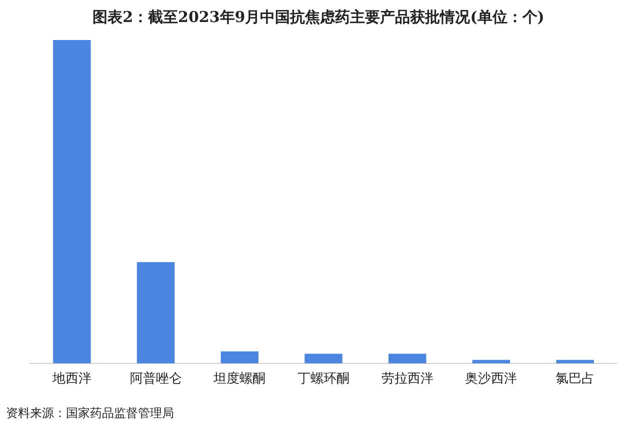 The image size is (637, 439). I want to click on text: 资料来源：国家药品监督管理局, so click(90, 413).